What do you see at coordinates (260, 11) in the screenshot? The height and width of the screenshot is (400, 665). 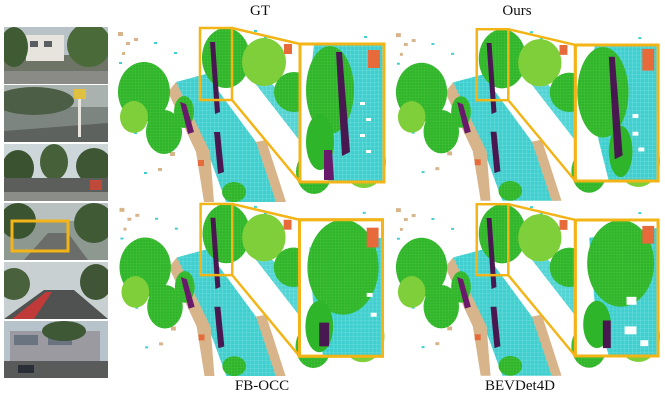 I see `label-gt: GT` at bounding box center [260, 11].